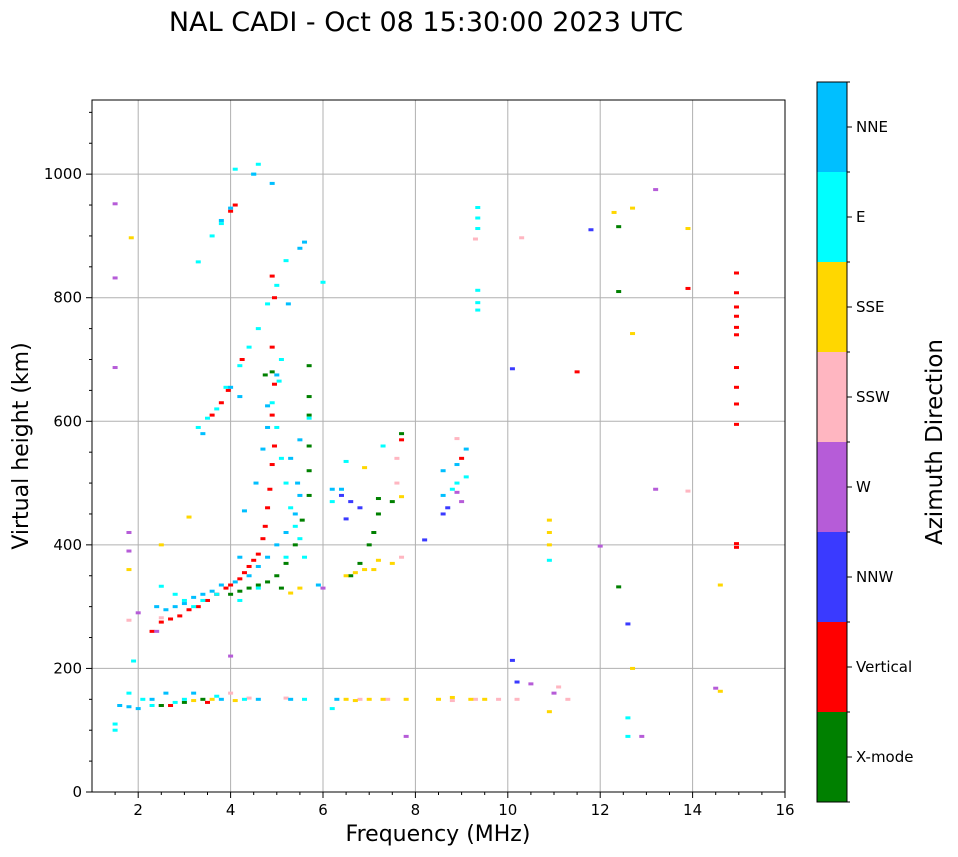 This screenshot has width=958, height=857. What do you see at coordinates (860, 217) in the screenshot?
I see `colorbar-label: E` at bounding box center [860, 217].